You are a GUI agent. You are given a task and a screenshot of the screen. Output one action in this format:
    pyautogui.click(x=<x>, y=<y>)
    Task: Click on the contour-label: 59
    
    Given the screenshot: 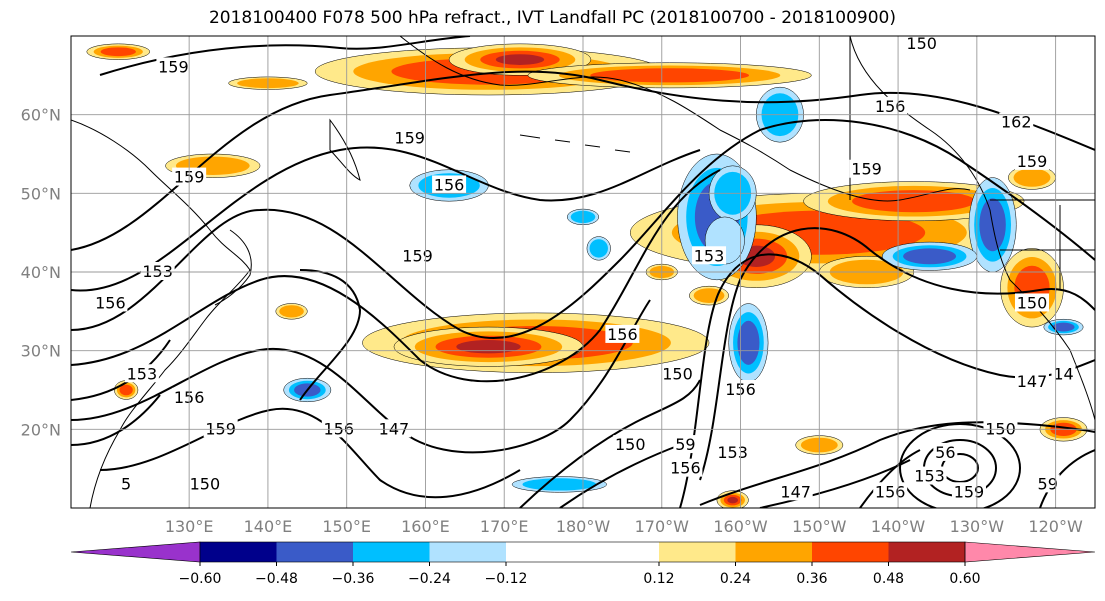 What is the action you would take?
    pyautogui.click(x=685, y=444)
    